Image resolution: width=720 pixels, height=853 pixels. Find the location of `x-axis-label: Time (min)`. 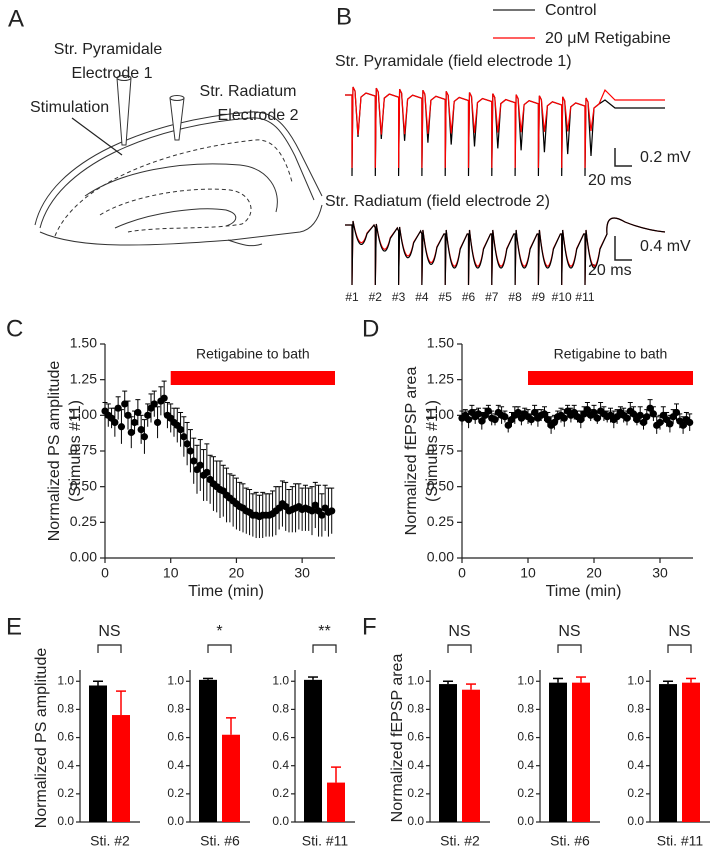

x-axis-label: Time (min) is located at coordinates (584, 591).